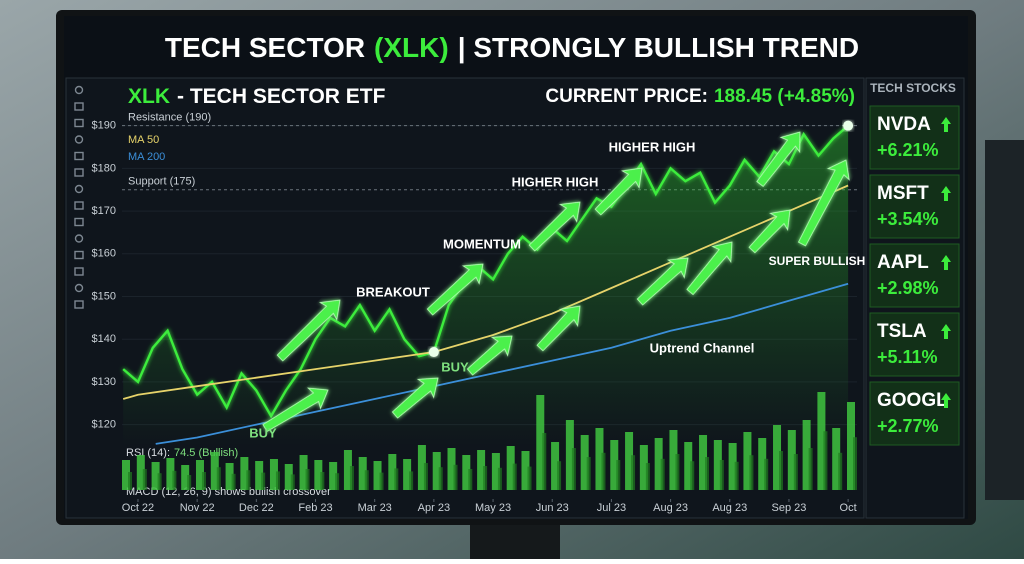 The height and width of the screenshot is (564, 1024). Describe the element at coordinates (908, 219) in the screenshot. I see `stock-change: +3.54%` at that location.